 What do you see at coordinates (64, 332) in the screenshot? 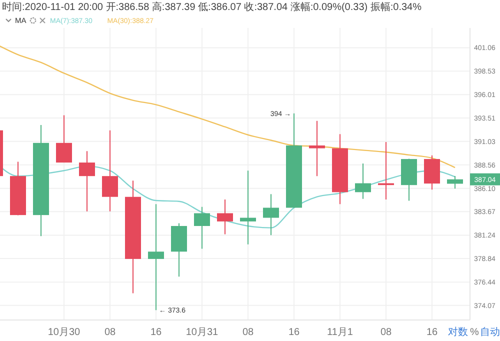
I see `x-tick-label: 10月30` at bounding box center [64, 332].